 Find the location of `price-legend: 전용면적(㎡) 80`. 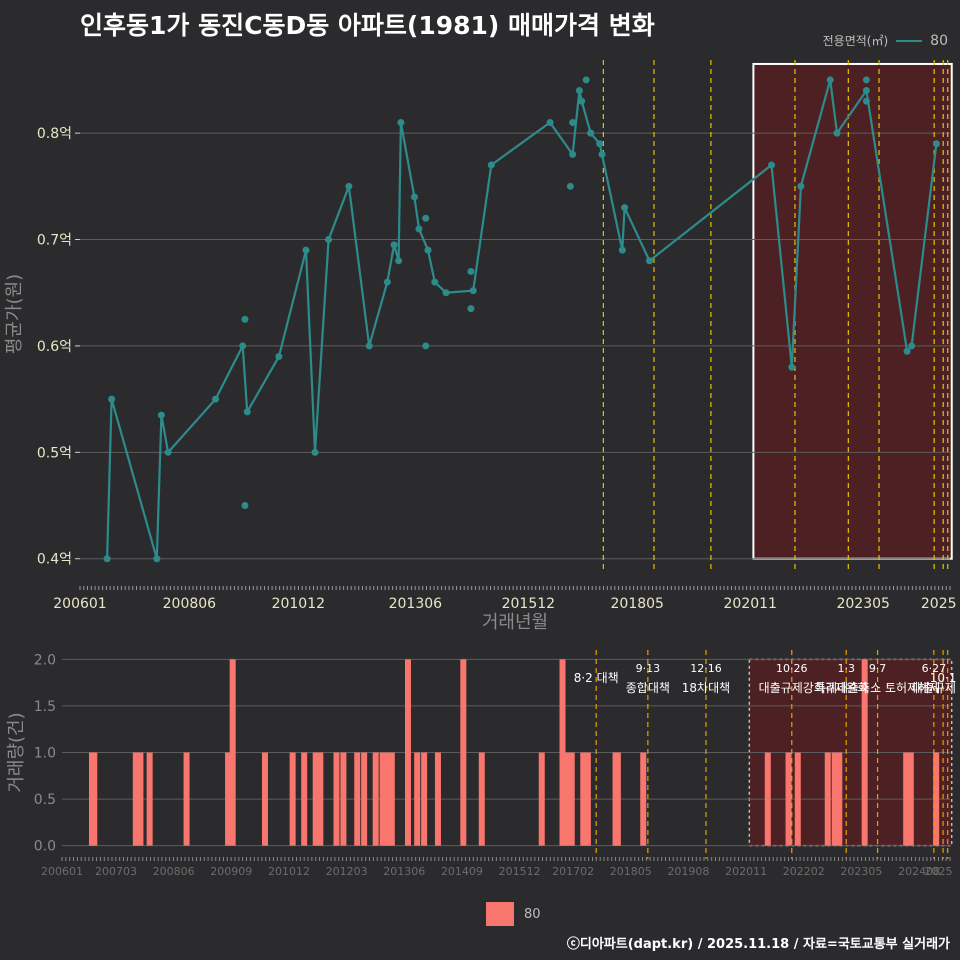

price-legend: 전용면적(㎡) 80 is located at coordinates (885, 40).